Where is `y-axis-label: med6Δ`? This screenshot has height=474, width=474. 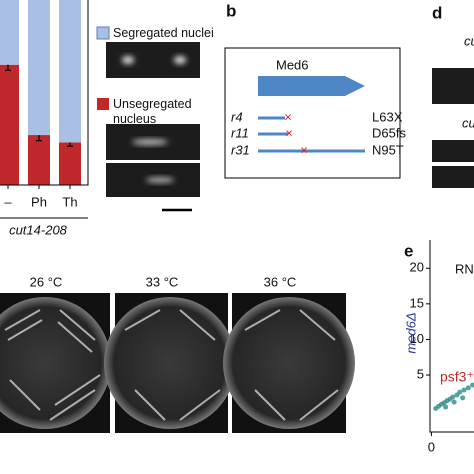
y-axis-label: med6Δ is located at coordinates (410, 332).